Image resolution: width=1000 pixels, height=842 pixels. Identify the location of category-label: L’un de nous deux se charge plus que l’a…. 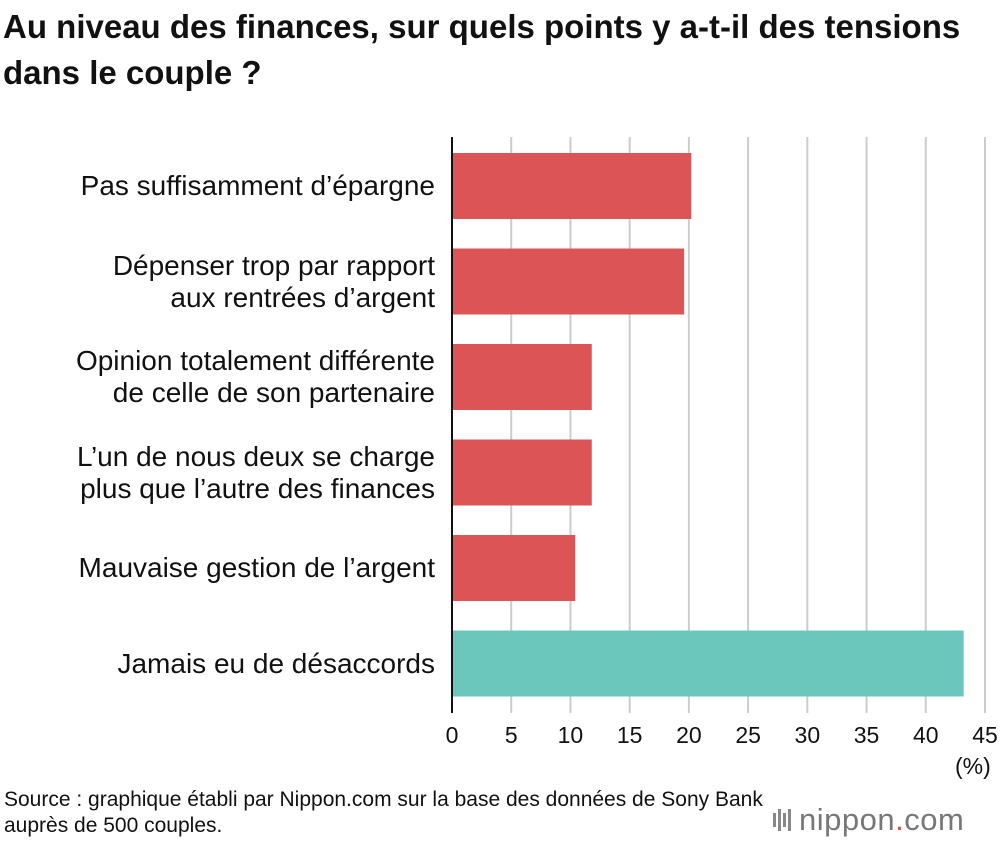
(255, 472).